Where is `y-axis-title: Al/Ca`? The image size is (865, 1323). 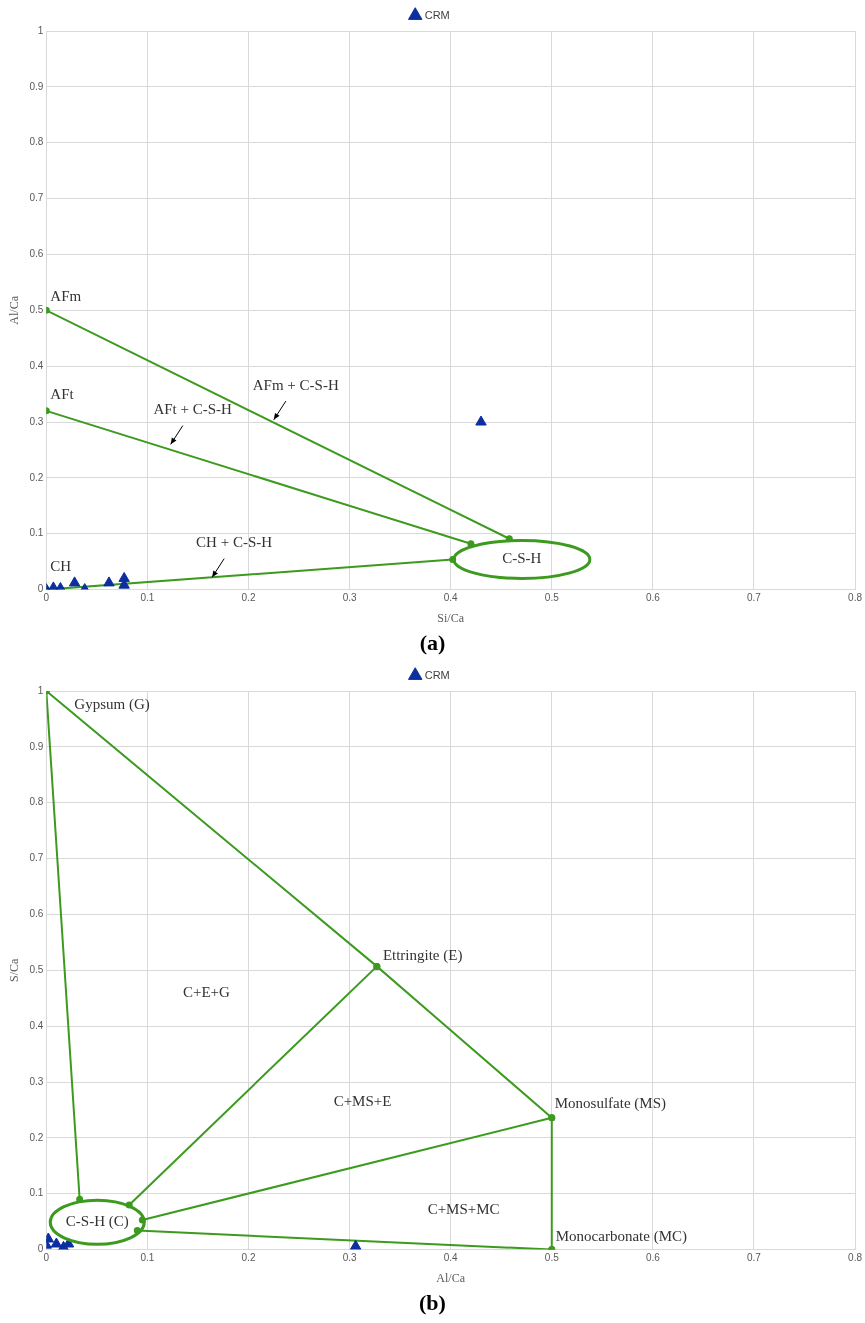 y-axis-title: Al/Ca is located at coordinates (14, 310).